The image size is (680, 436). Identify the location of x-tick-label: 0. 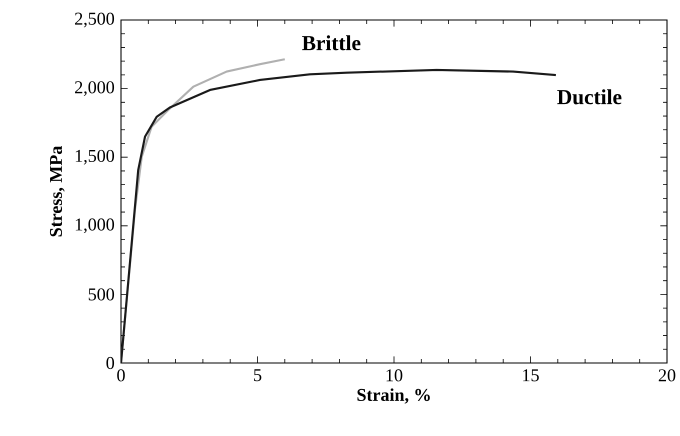
(121, 375).